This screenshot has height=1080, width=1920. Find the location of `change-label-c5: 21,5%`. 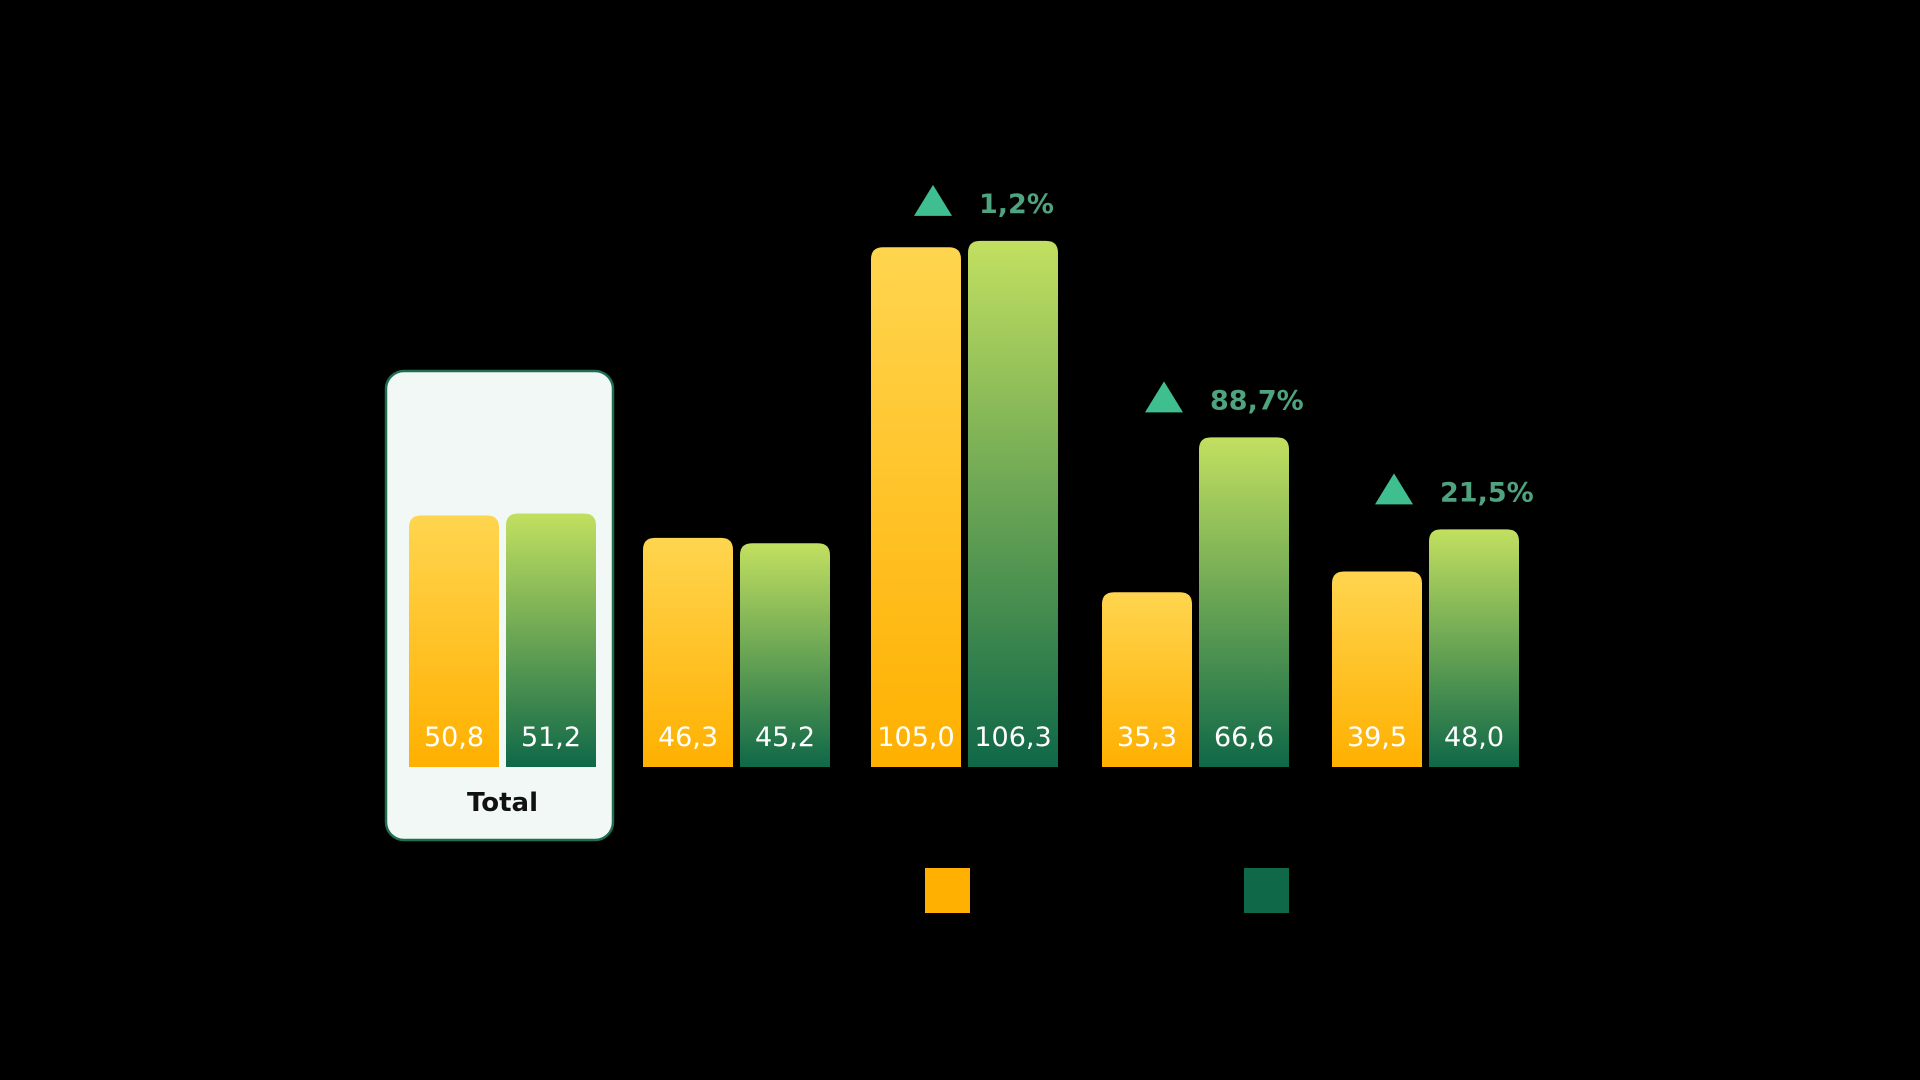

change-label-c5: 21,5% is located at coordinates (1487, 492).